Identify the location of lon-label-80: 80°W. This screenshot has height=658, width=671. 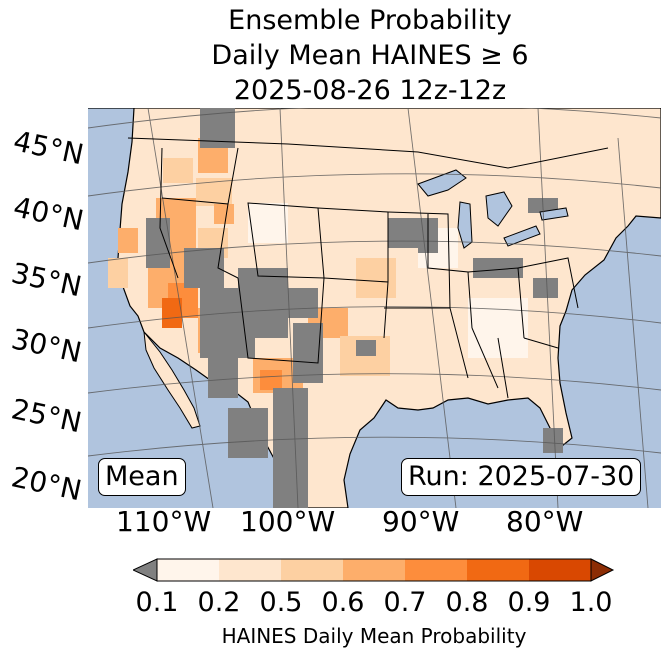
(545, 521).